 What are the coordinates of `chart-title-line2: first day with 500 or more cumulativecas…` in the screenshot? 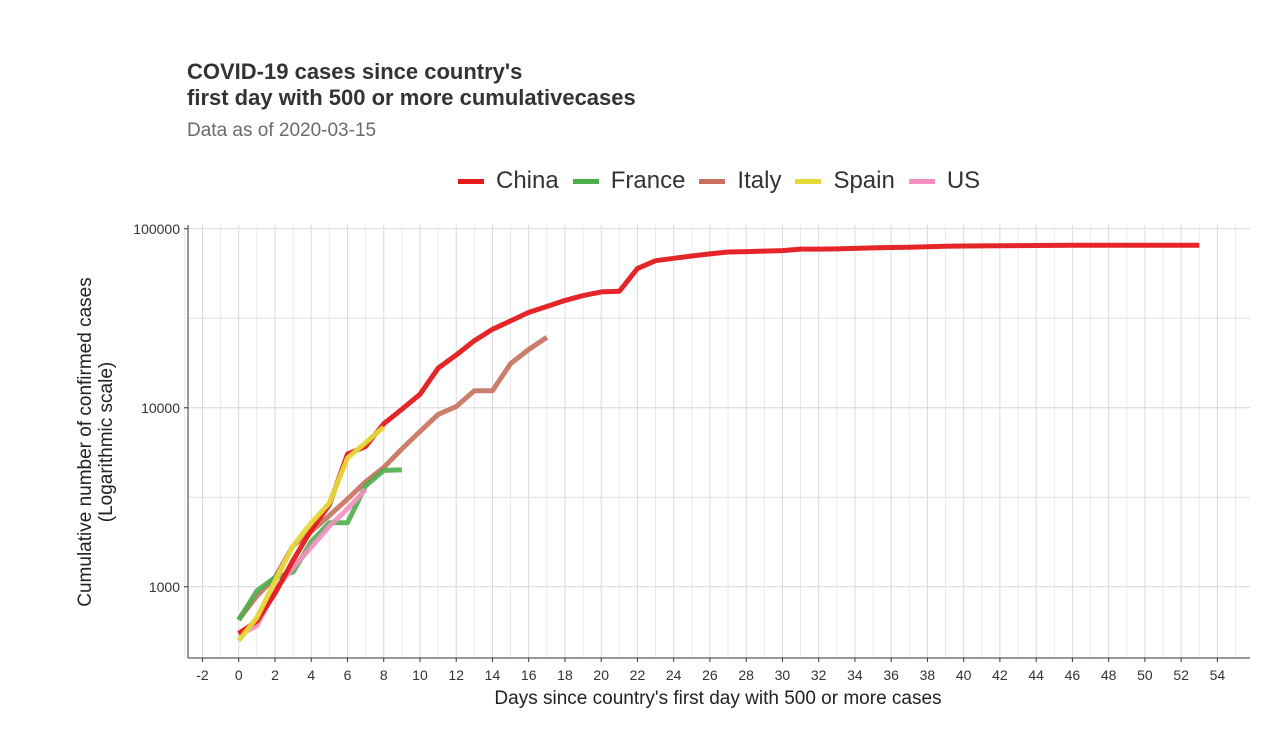 It's located at (411, 97).